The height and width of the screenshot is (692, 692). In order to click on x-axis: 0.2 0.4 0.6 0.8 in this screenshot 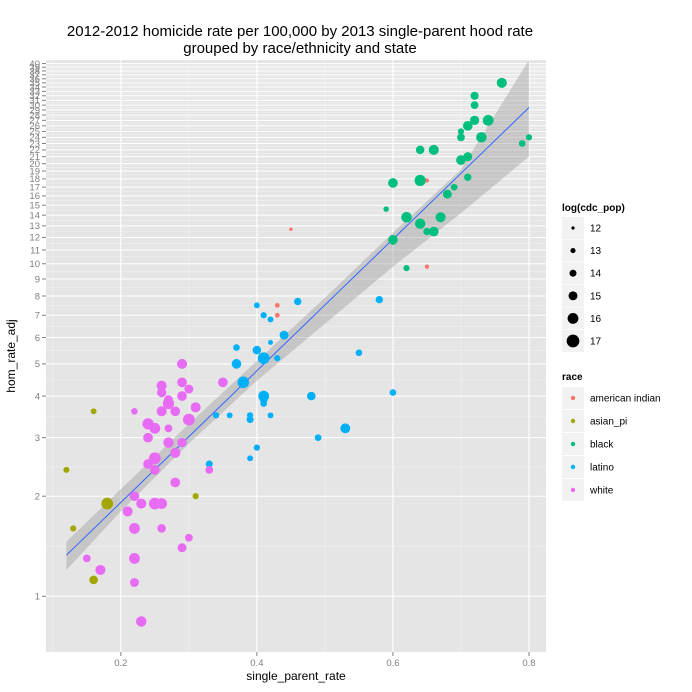, I will do `click(325, 660)`.